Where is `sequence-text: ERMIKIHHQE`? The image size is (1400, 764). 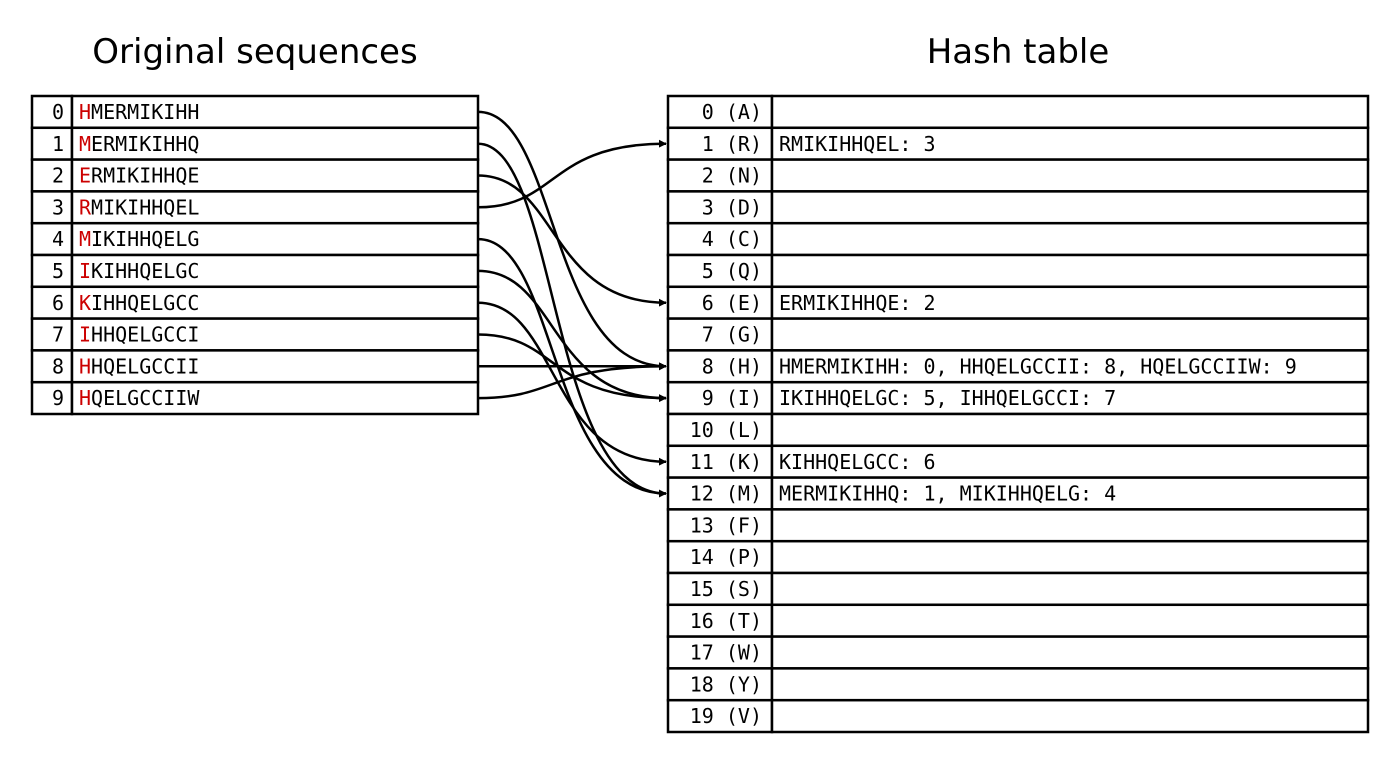 sequence-text: ERMIKIHHQE is located at coordinates (139, 176).